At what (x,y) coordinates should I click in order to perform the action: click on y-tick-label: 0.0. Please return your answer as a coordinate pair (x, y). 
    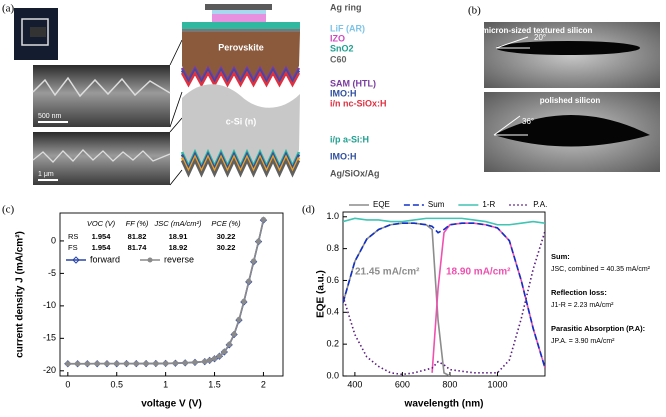
    Looking at the image, I should click on (332, 375).